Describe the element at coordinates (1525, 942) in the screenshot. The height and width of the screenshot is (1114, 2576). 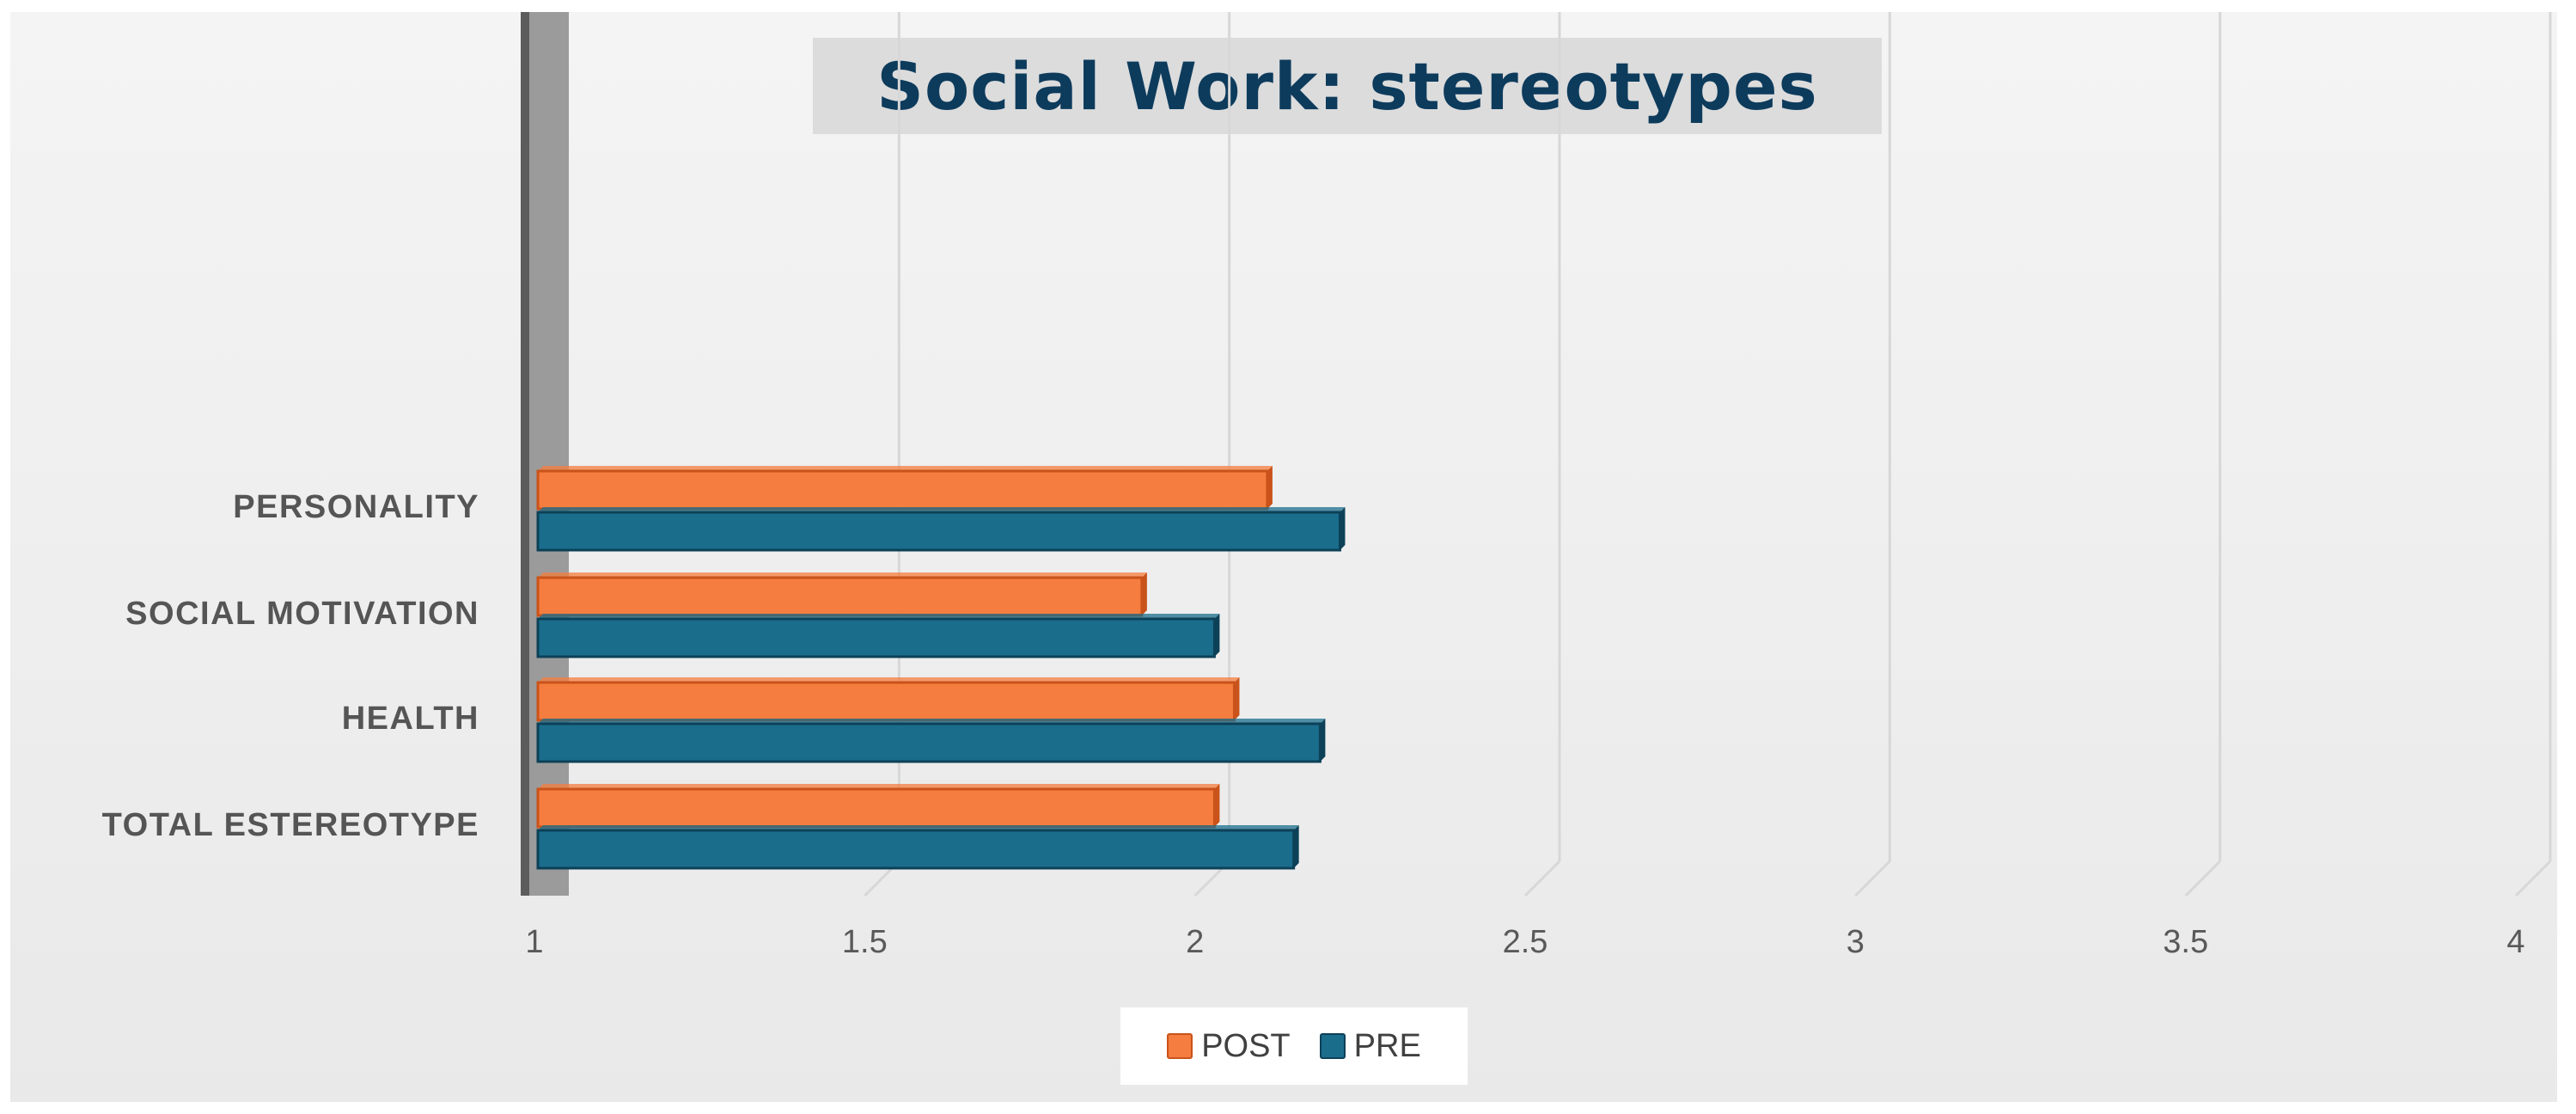
I see `x-tick-label: 2.5` at that location.